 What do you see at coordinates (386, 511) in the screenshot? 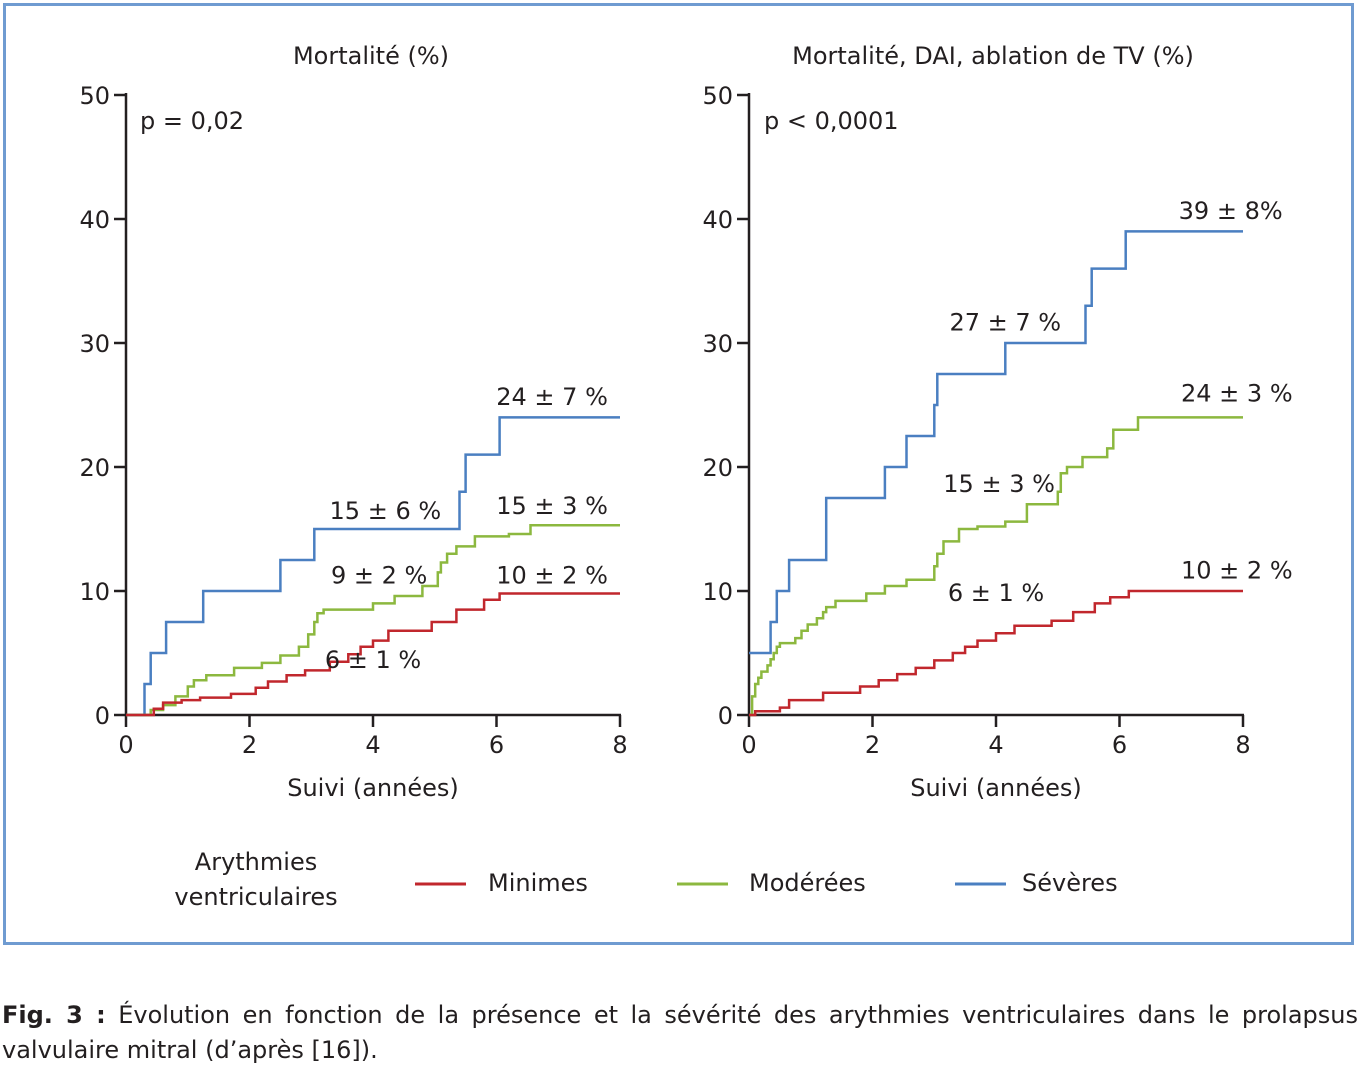
I see `data-annotation: 15 ± 6 %` at bounding box center [386, 511].